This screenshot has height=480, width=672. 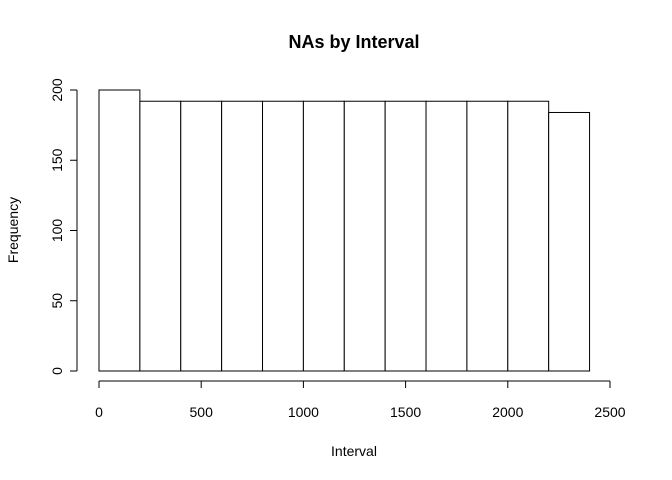 I want to click on x-axis-label: Interval, so click(x=354, y=451).